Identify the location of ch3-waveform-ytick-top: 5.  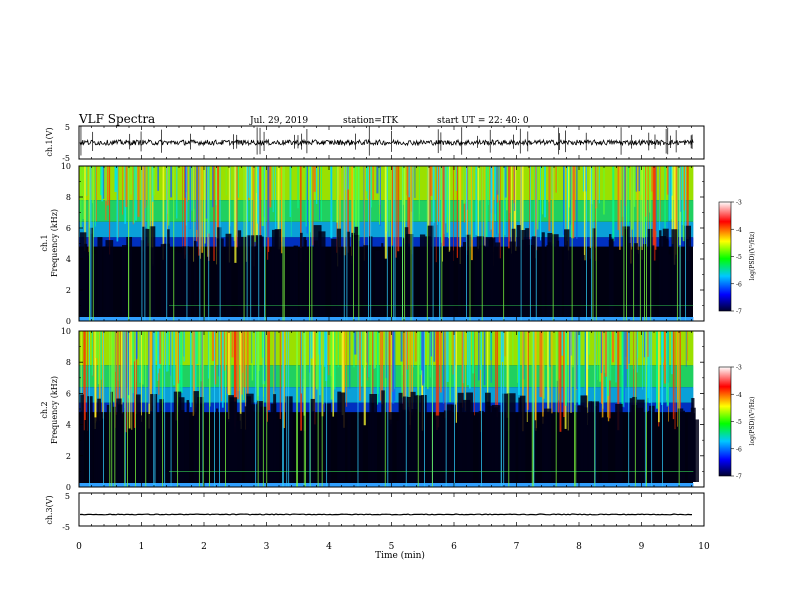
(67, 496).